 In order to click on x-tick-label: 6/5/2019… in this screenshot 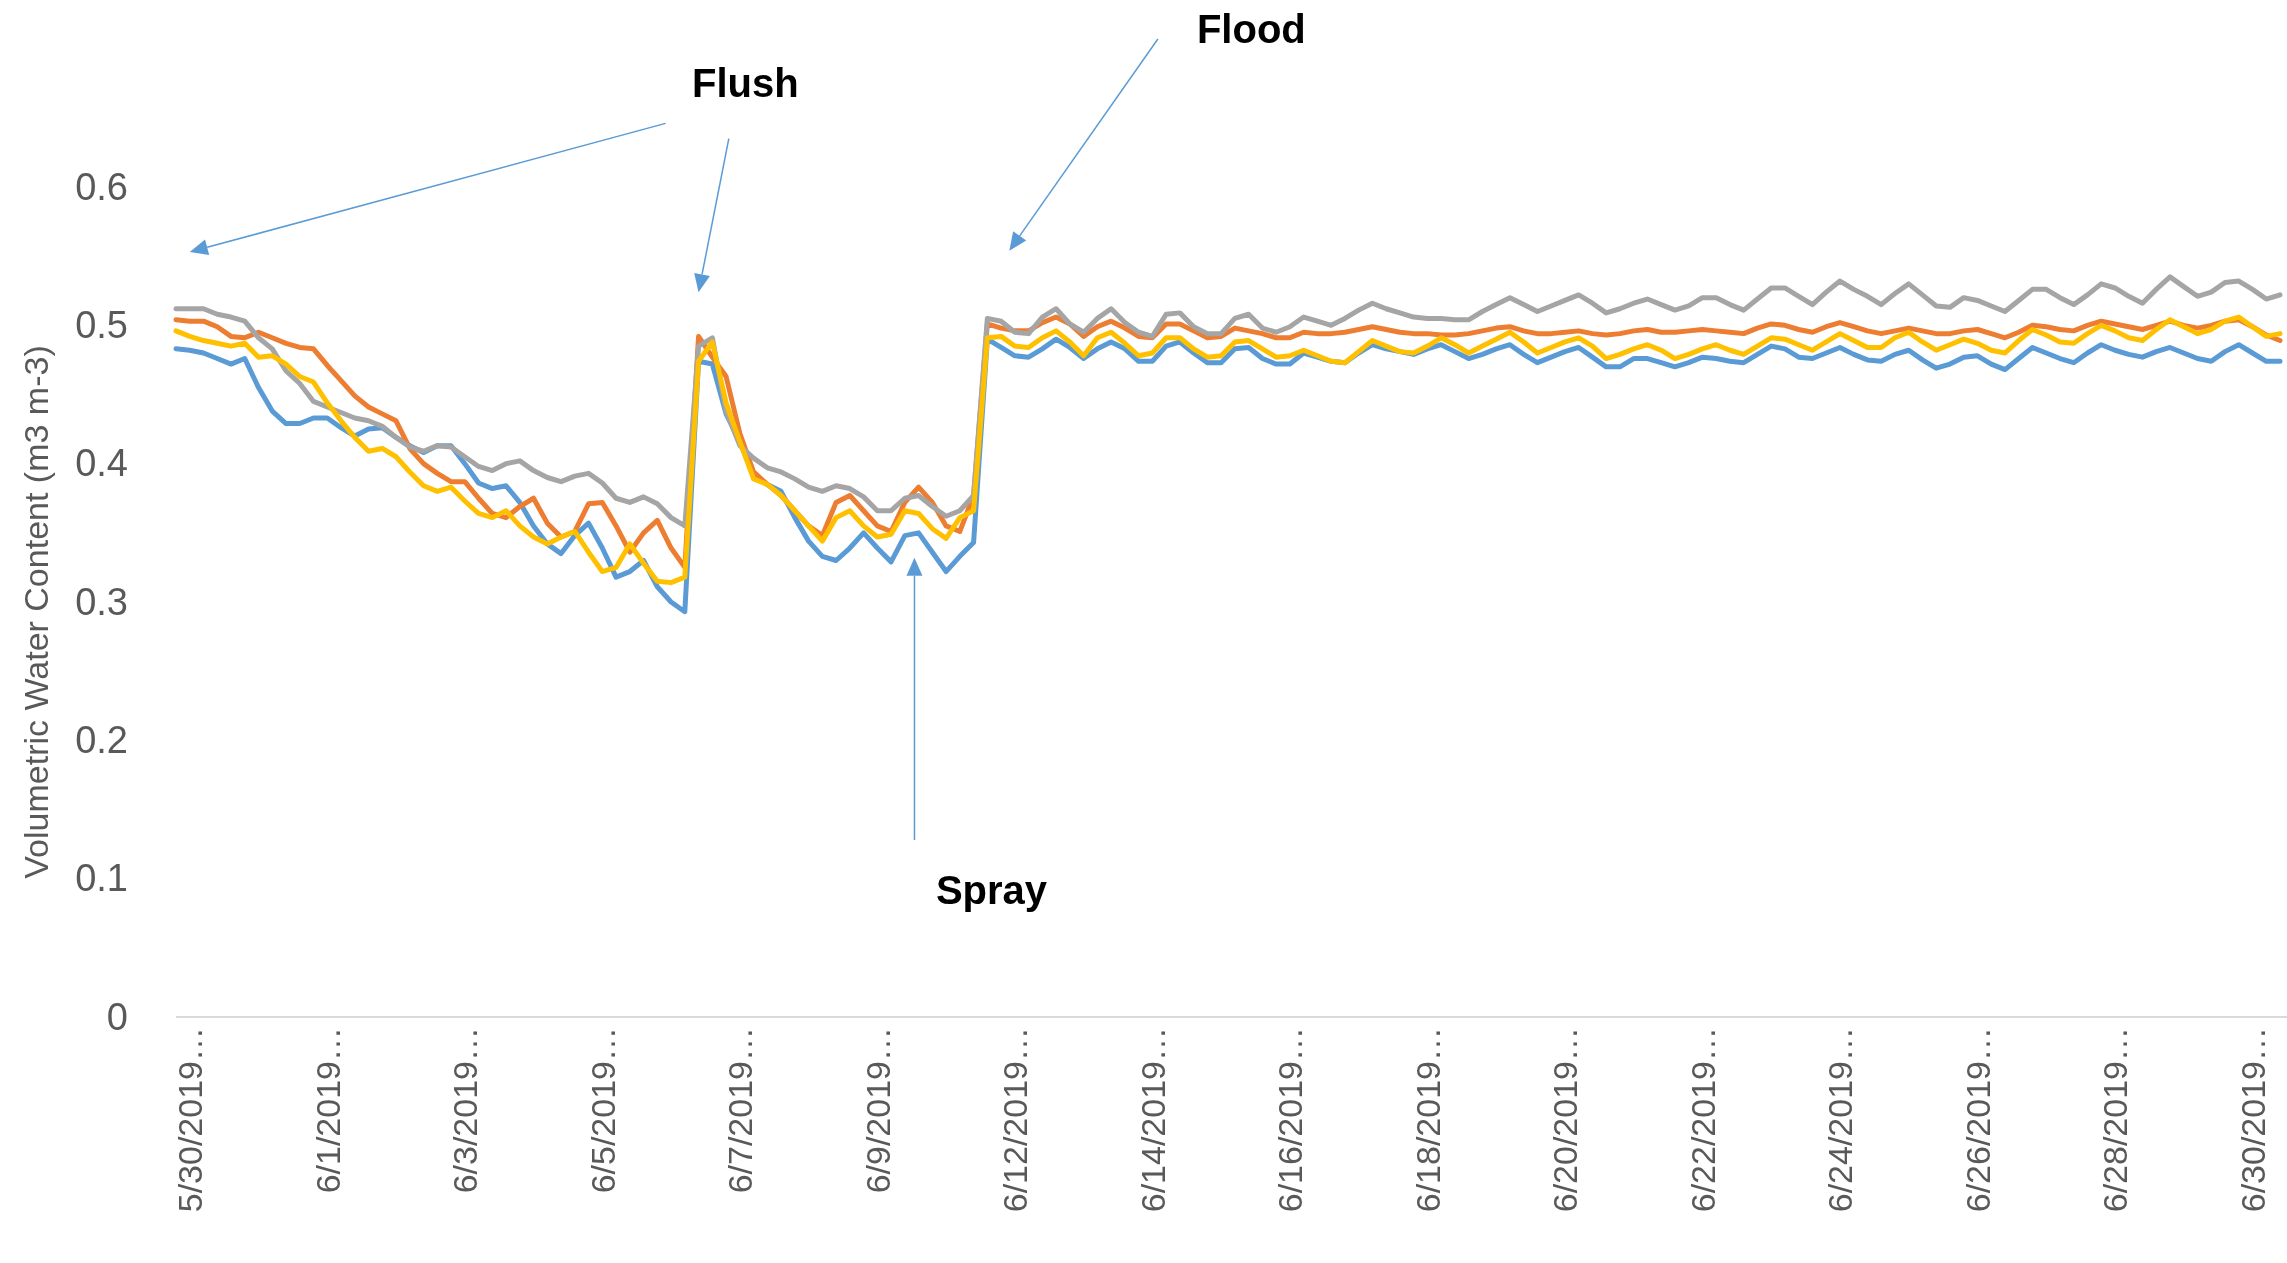, I will do `click(602, 1110)`.